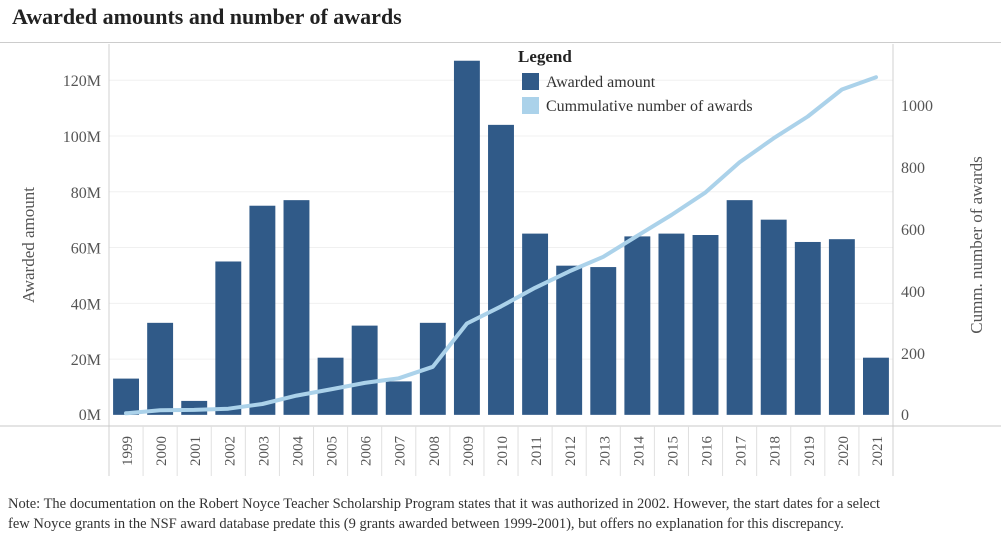  What do you see at coordinates (913, 354) in the screenshot?
I see `y2-tick-label: 200` at bounding box center [913, 354].